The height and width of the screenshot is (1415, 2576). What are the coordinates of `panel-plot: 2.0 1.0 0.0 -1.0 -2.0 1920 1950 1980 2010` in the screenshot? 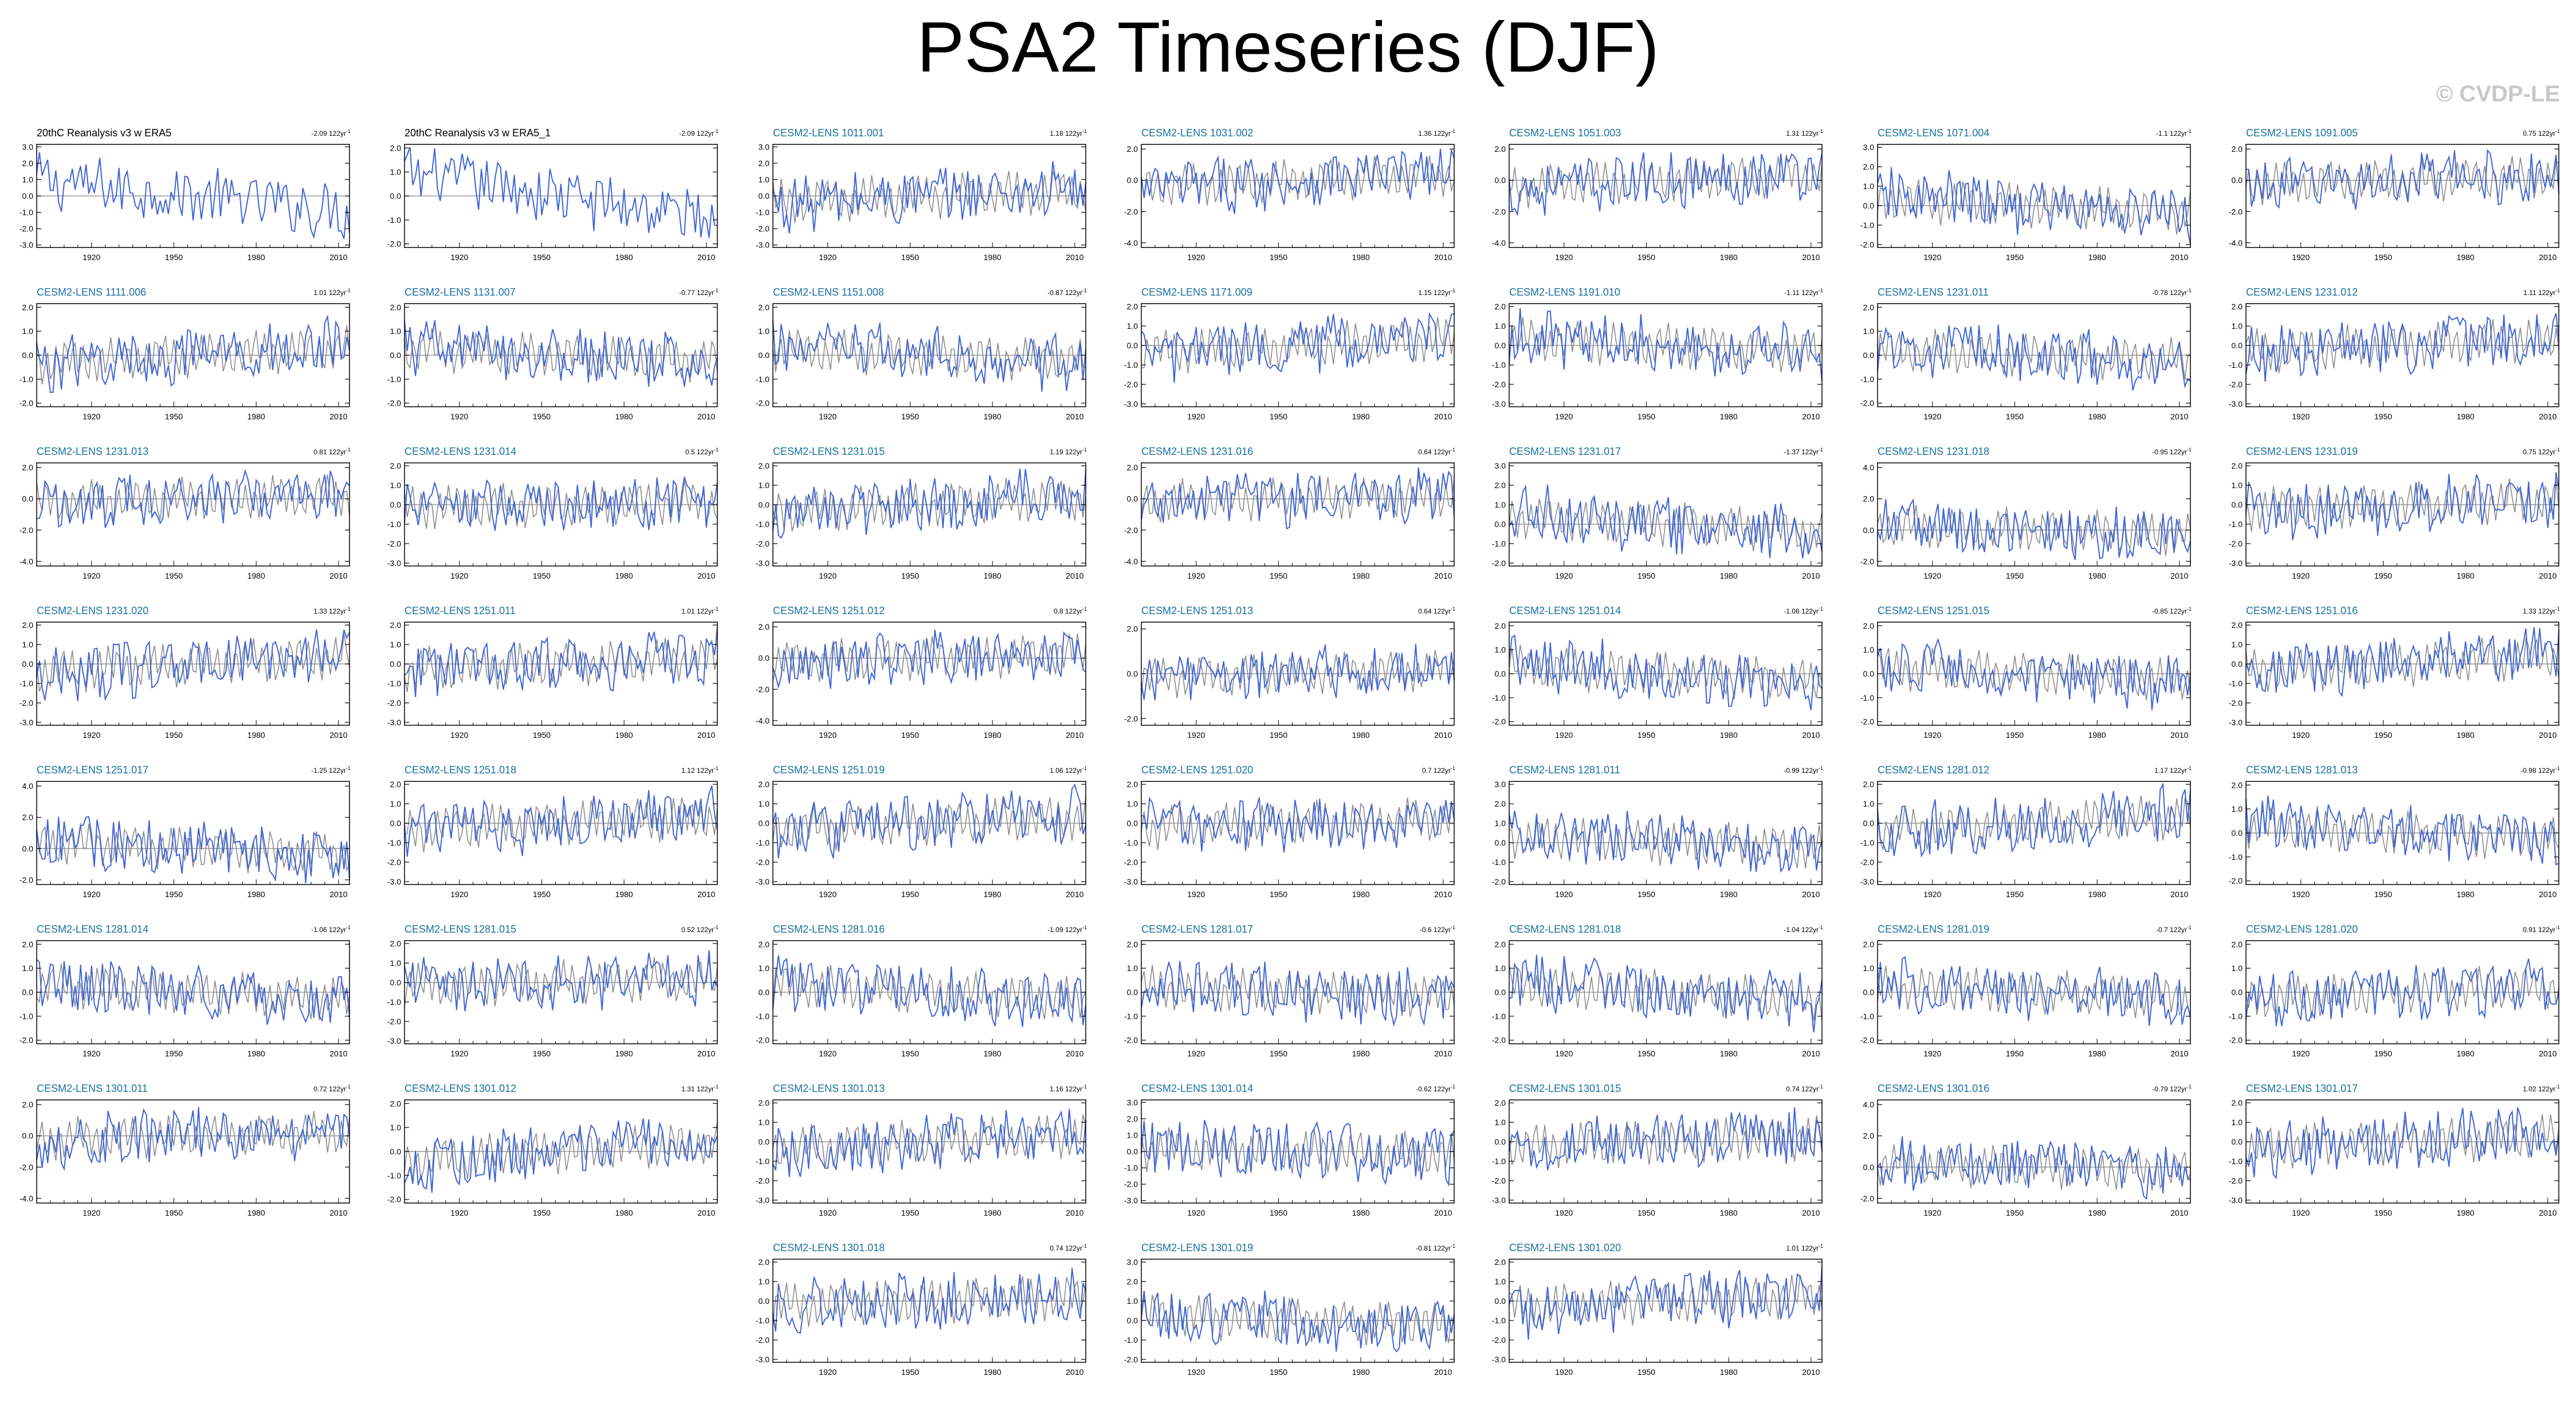 It's located at (1289, 999).